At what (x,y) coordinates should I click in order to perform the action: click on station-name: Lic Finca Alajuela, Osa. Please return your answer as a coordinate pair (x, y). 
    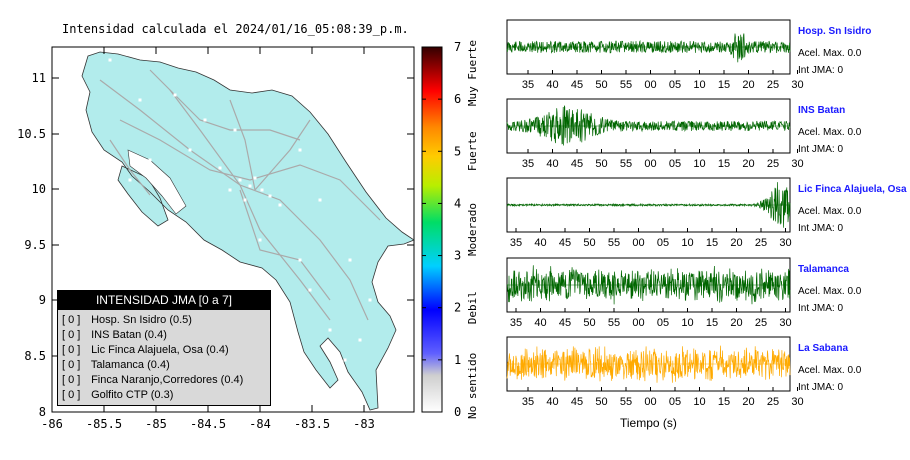
    Looking at the image, I should click on (852, 189).